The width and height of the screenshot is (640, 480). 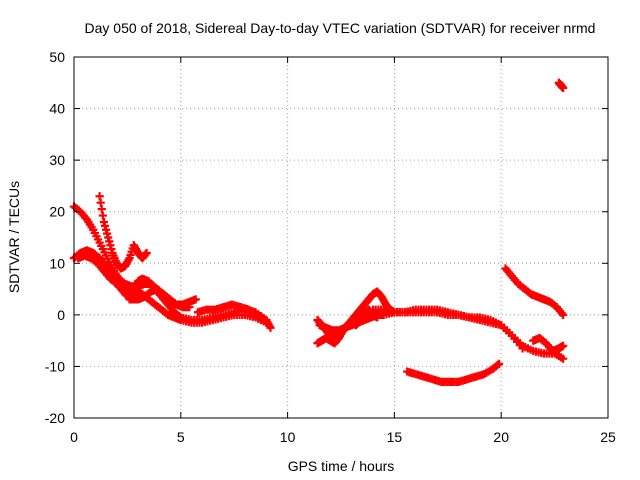 I want to click on y-tick-label: 50, so click(x=57, y=57).